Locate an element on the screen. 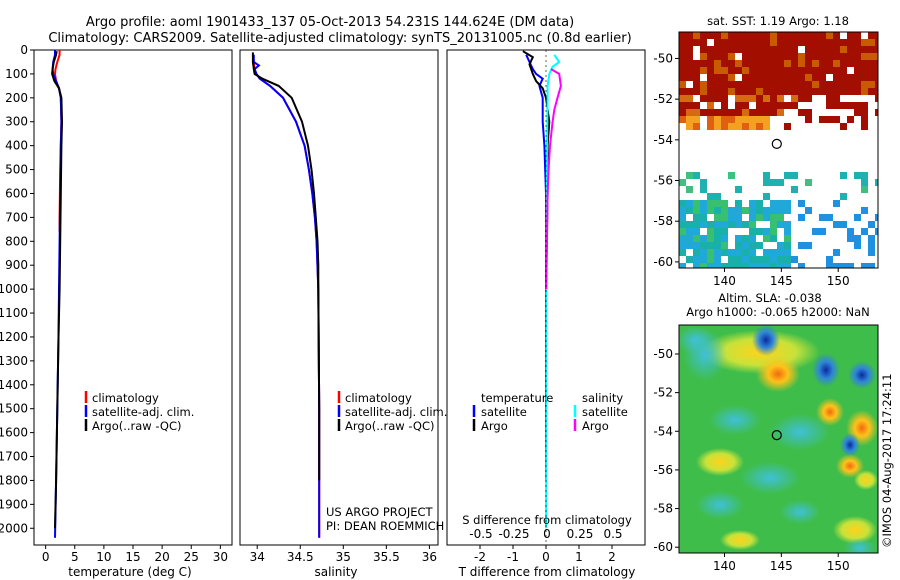 The height and width of the screenshot is (580, 900). x-tick-label: 34.5 is located at coordinates (300, 557).